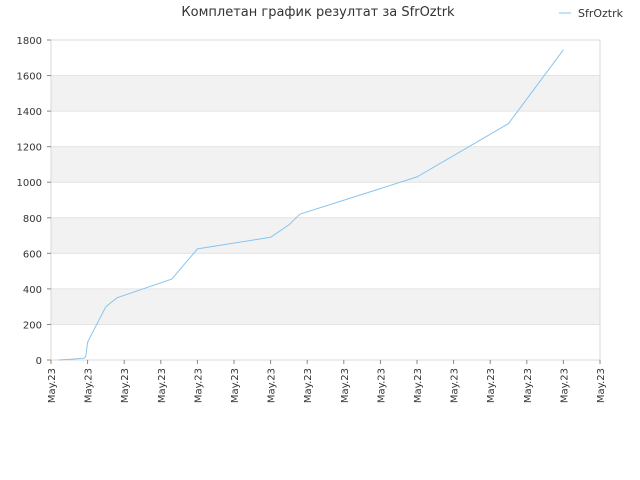 Image resolution: width=640 pixels, height=480 pixels. I want to click on y-tick-label: 1600, so click(29, 77).